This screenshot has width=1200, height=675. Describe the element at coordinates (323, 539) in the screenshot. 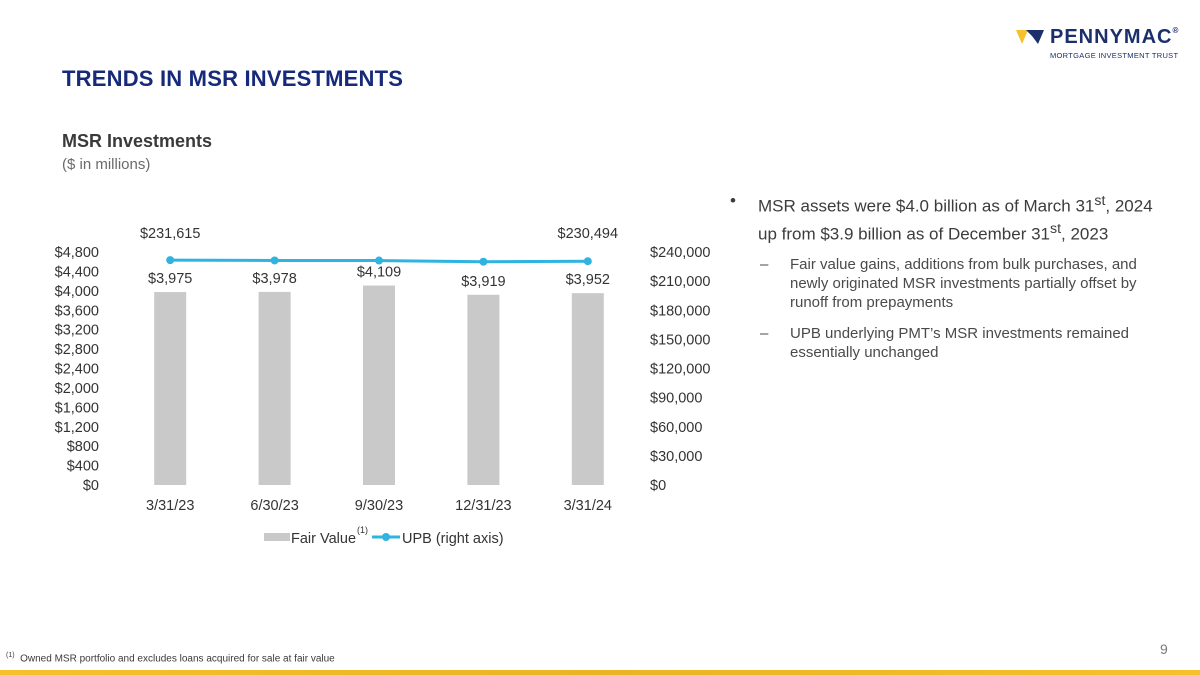

I see `legend-fair-value-label: Fair Value` at that location.